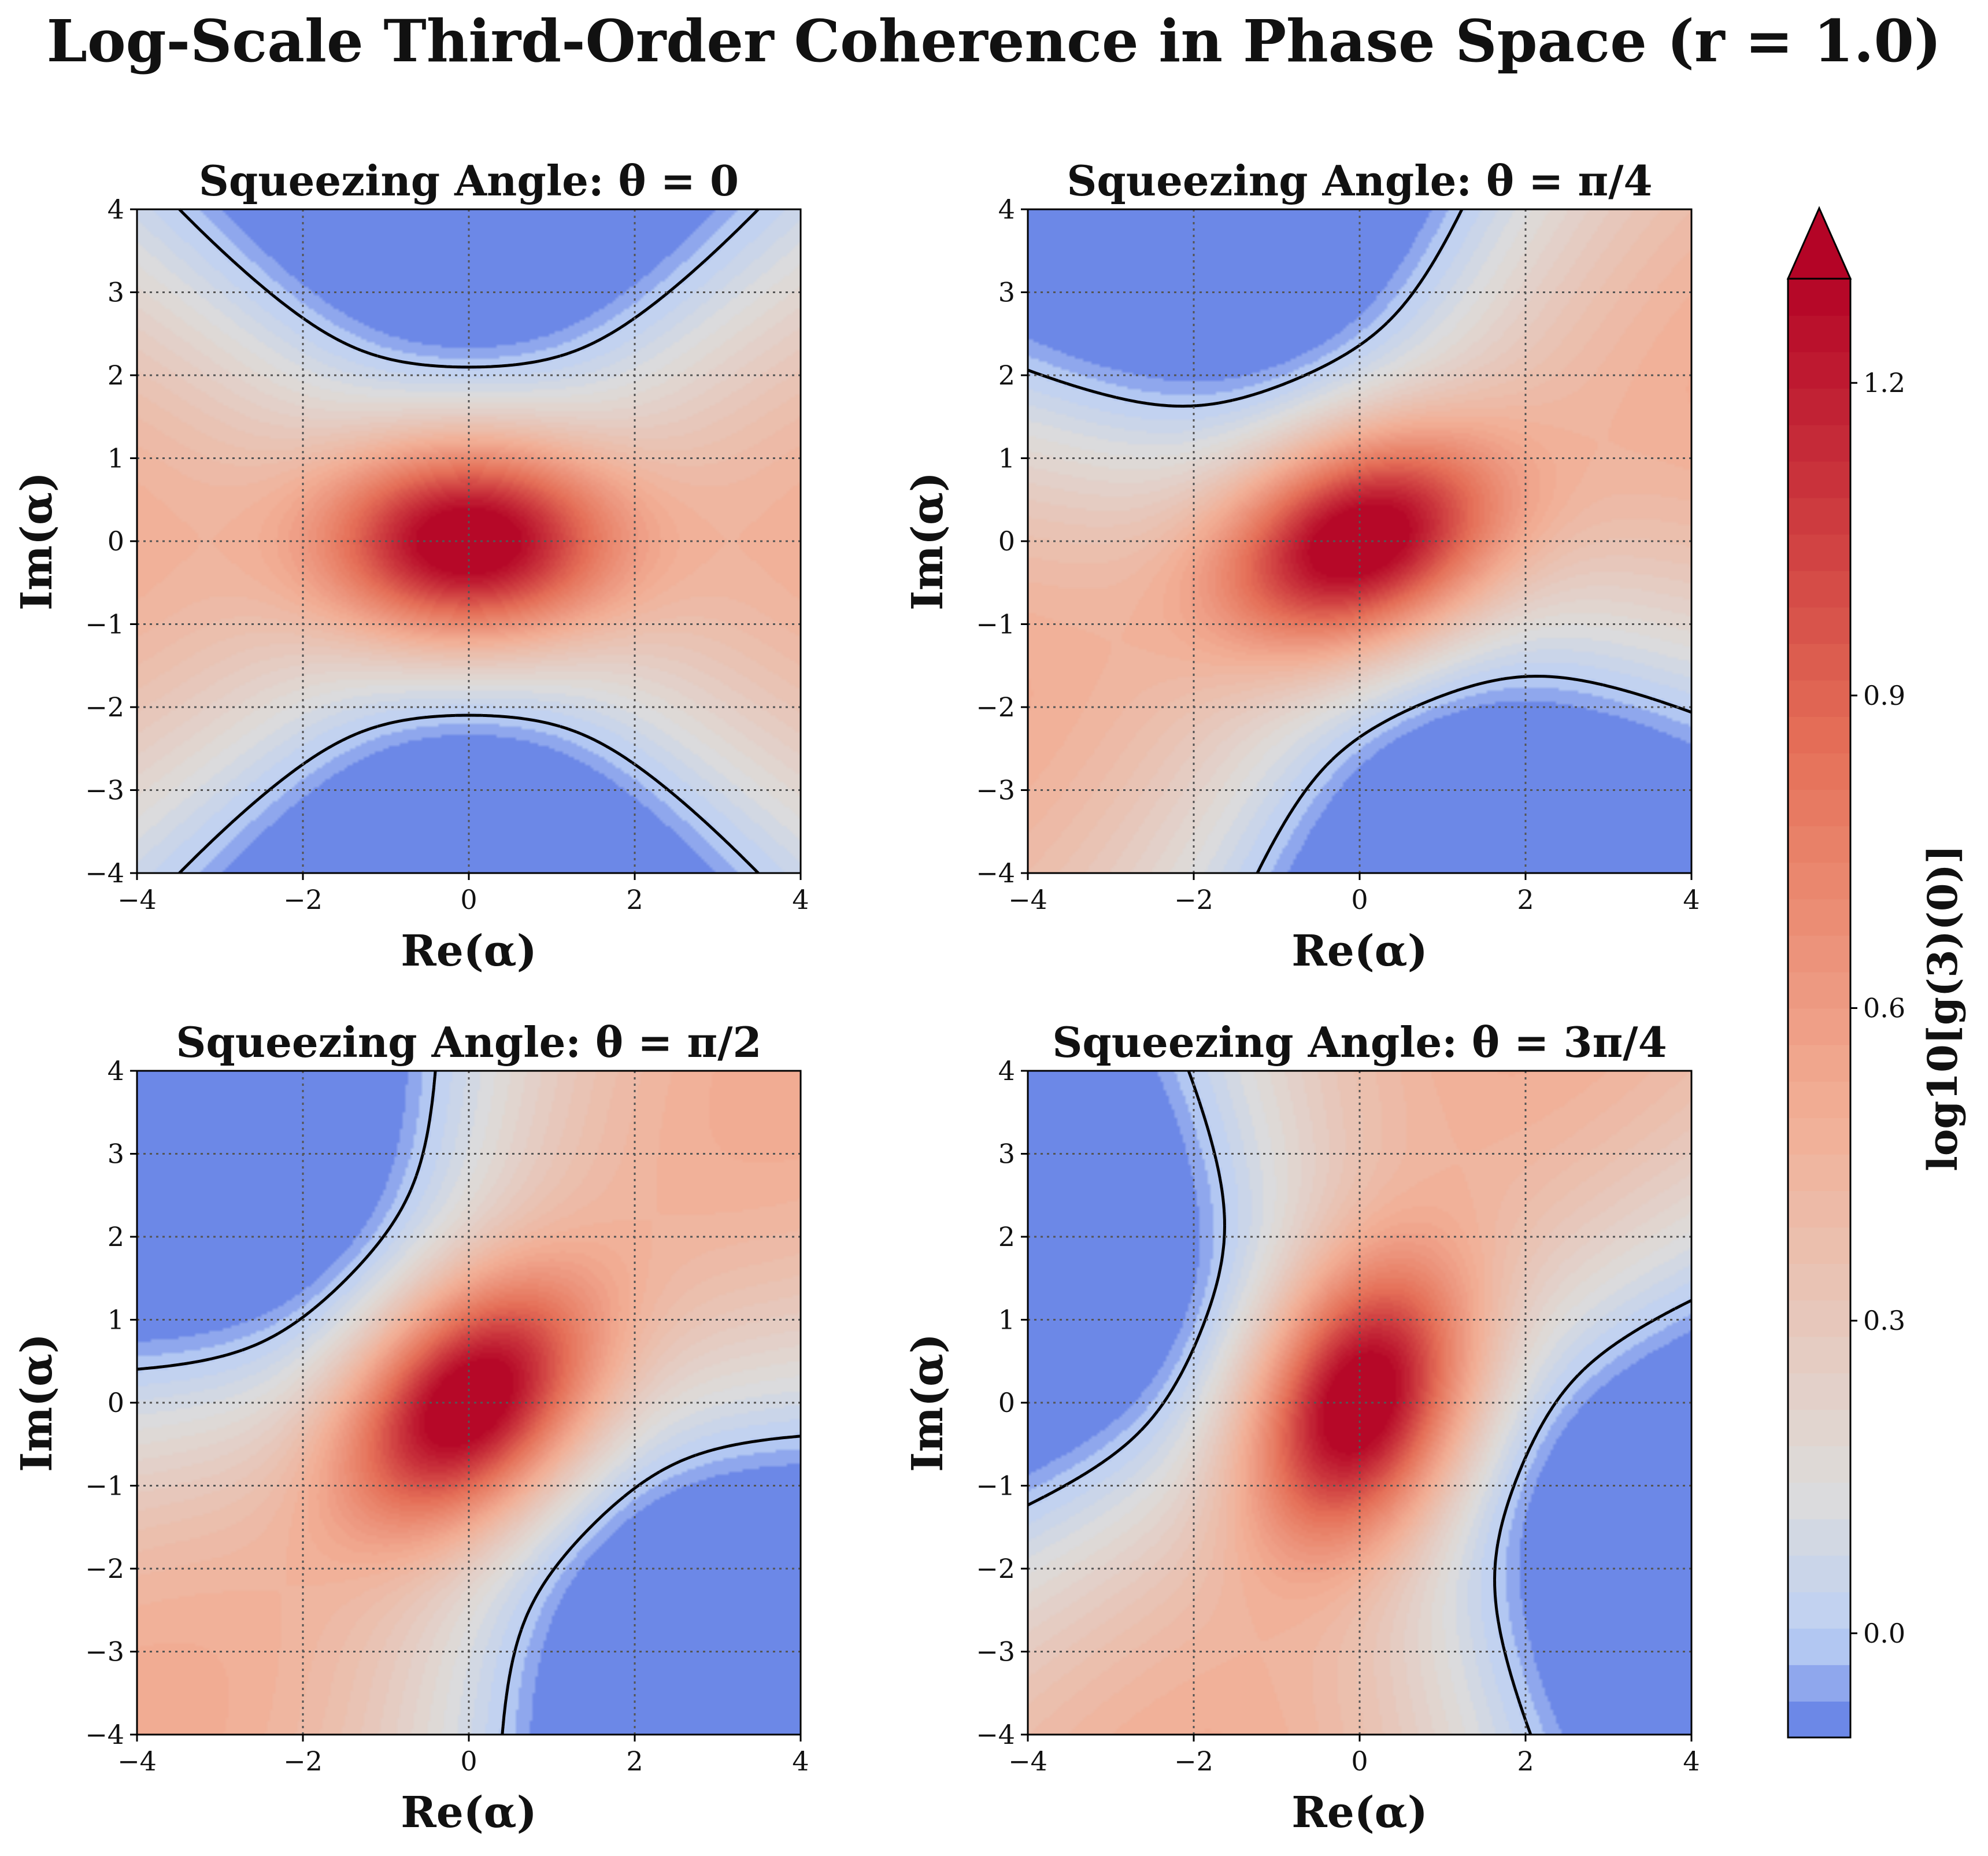 The width and height of the screenshot is (1988, 1856). What do you see at coordinates (1884, 1008) in the screenshot?
I see `colorbar-tick-label: 0.6` at bounding box center [1884, 1008].